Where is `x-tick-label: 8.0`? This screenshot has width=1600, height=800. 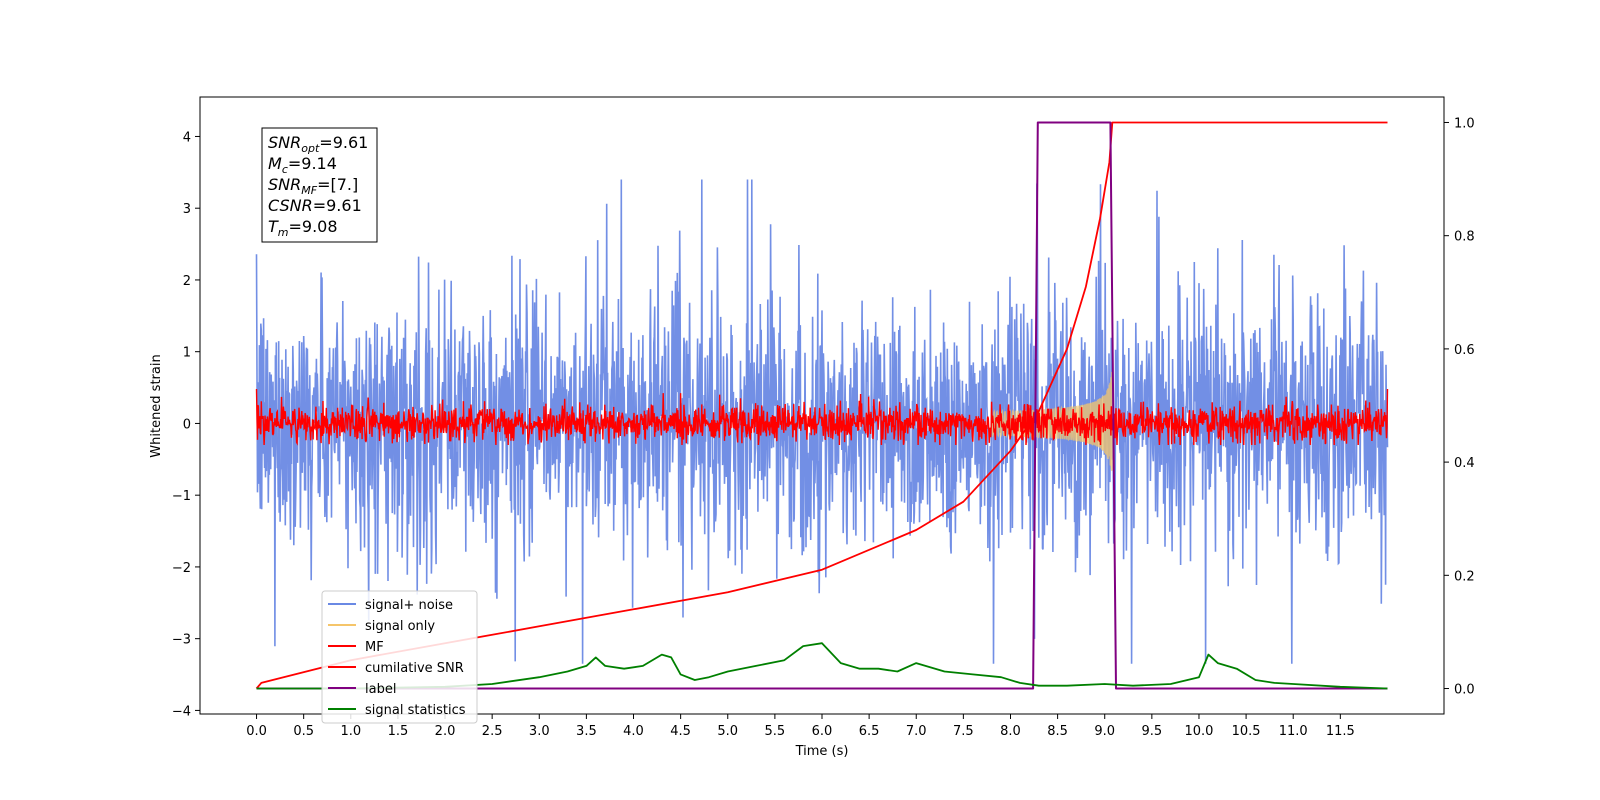 x-tick-label: 8.0 is located at coordinates (1010, 731).